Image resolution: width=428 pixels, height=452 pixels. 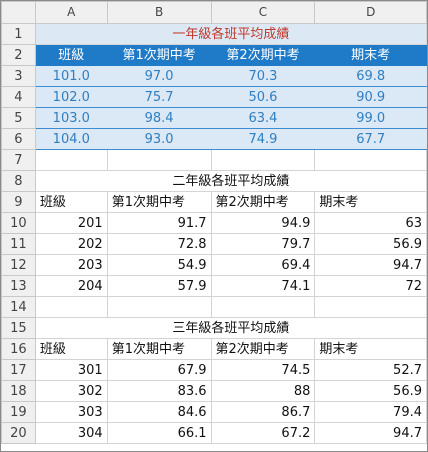 What do you see at coordinates (71, 55) in the screenshot?
I see `table1-header-cell: 班級` at bounding box center [71, 55].